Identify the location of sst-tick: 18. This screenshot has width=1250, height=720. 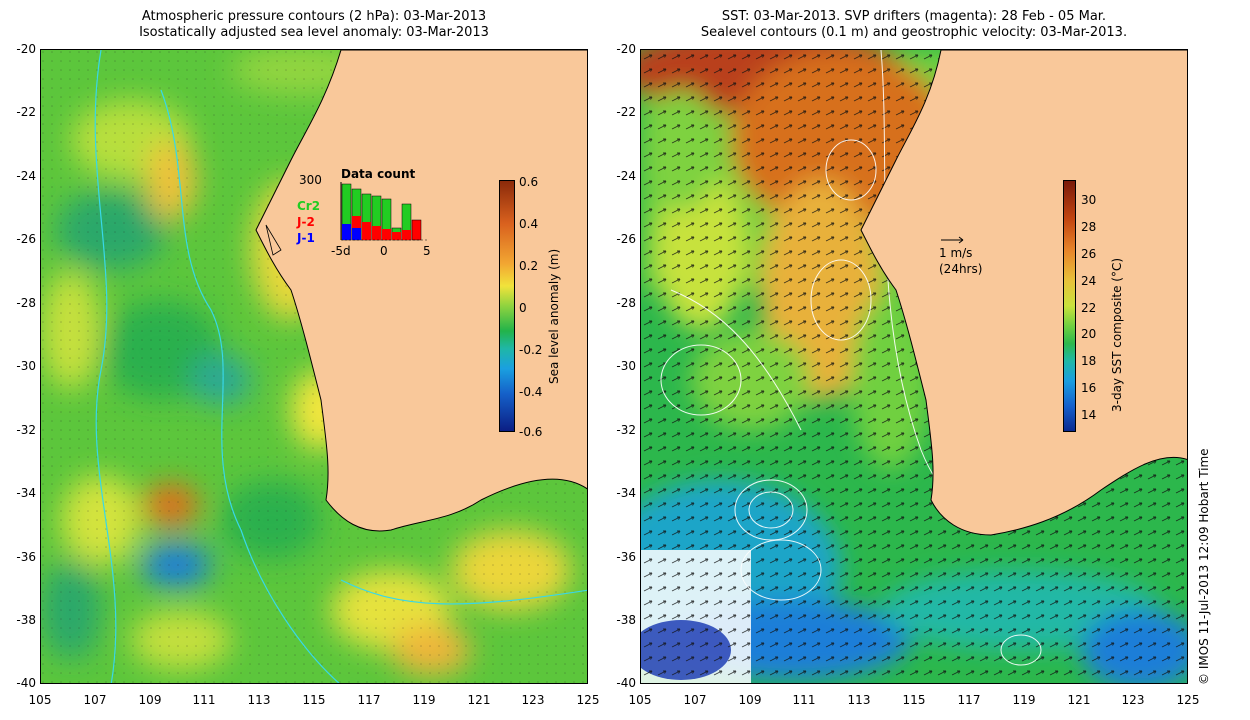
(1089, 361).